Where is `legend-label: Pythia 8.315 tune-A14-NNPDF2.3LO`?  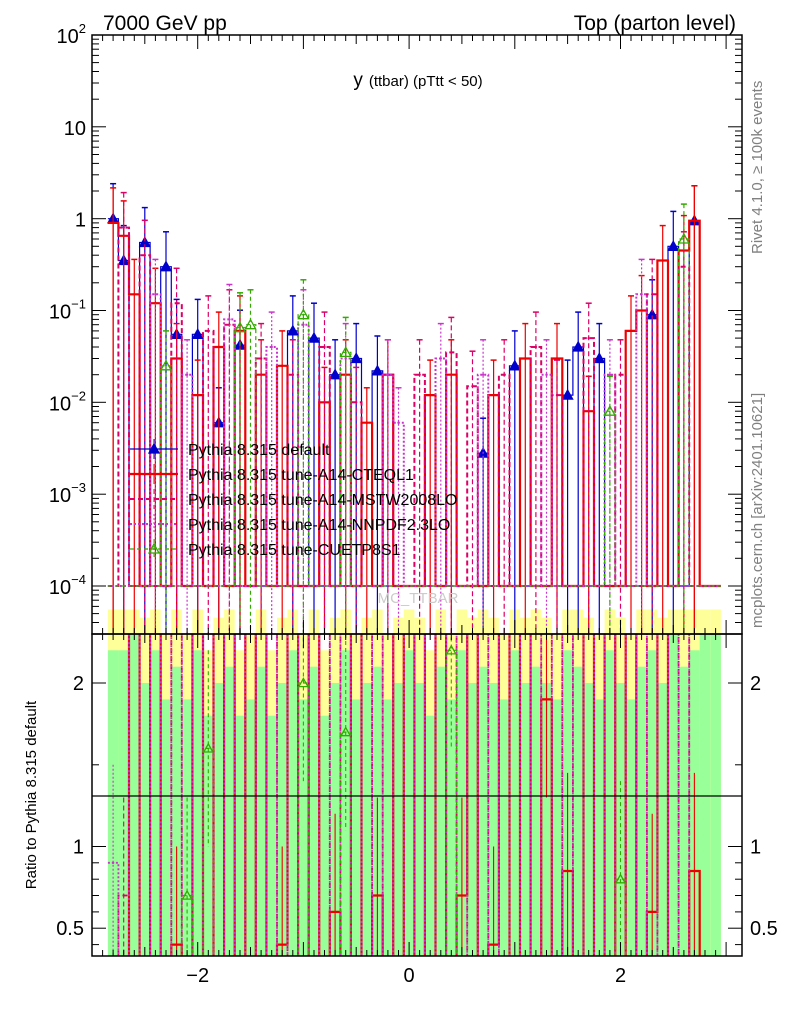 legend-label: Pythia 8.315 tune-A14-NNPDF2.3LO is located at coordinates (319, 525).